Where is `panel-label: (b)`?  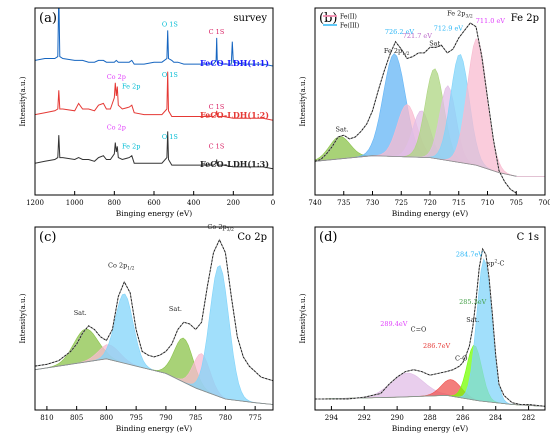
panel-label: (b) is located at coordinates (328, 18).